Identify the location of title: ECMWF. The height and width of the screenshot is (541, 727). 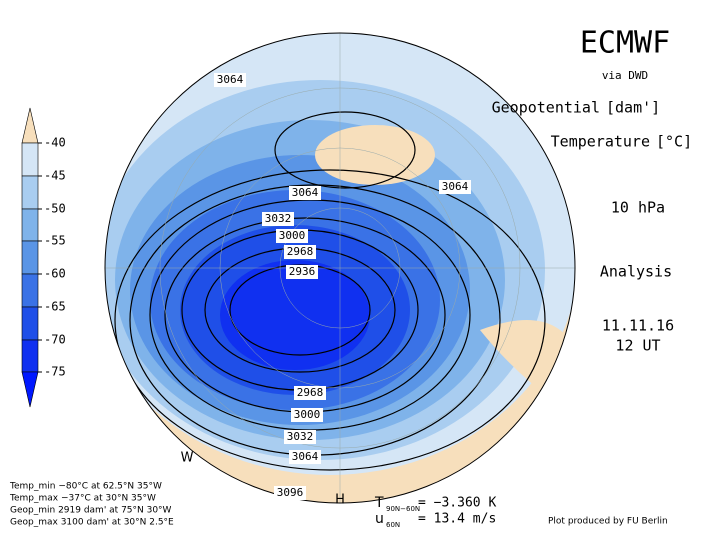
(625, 43).